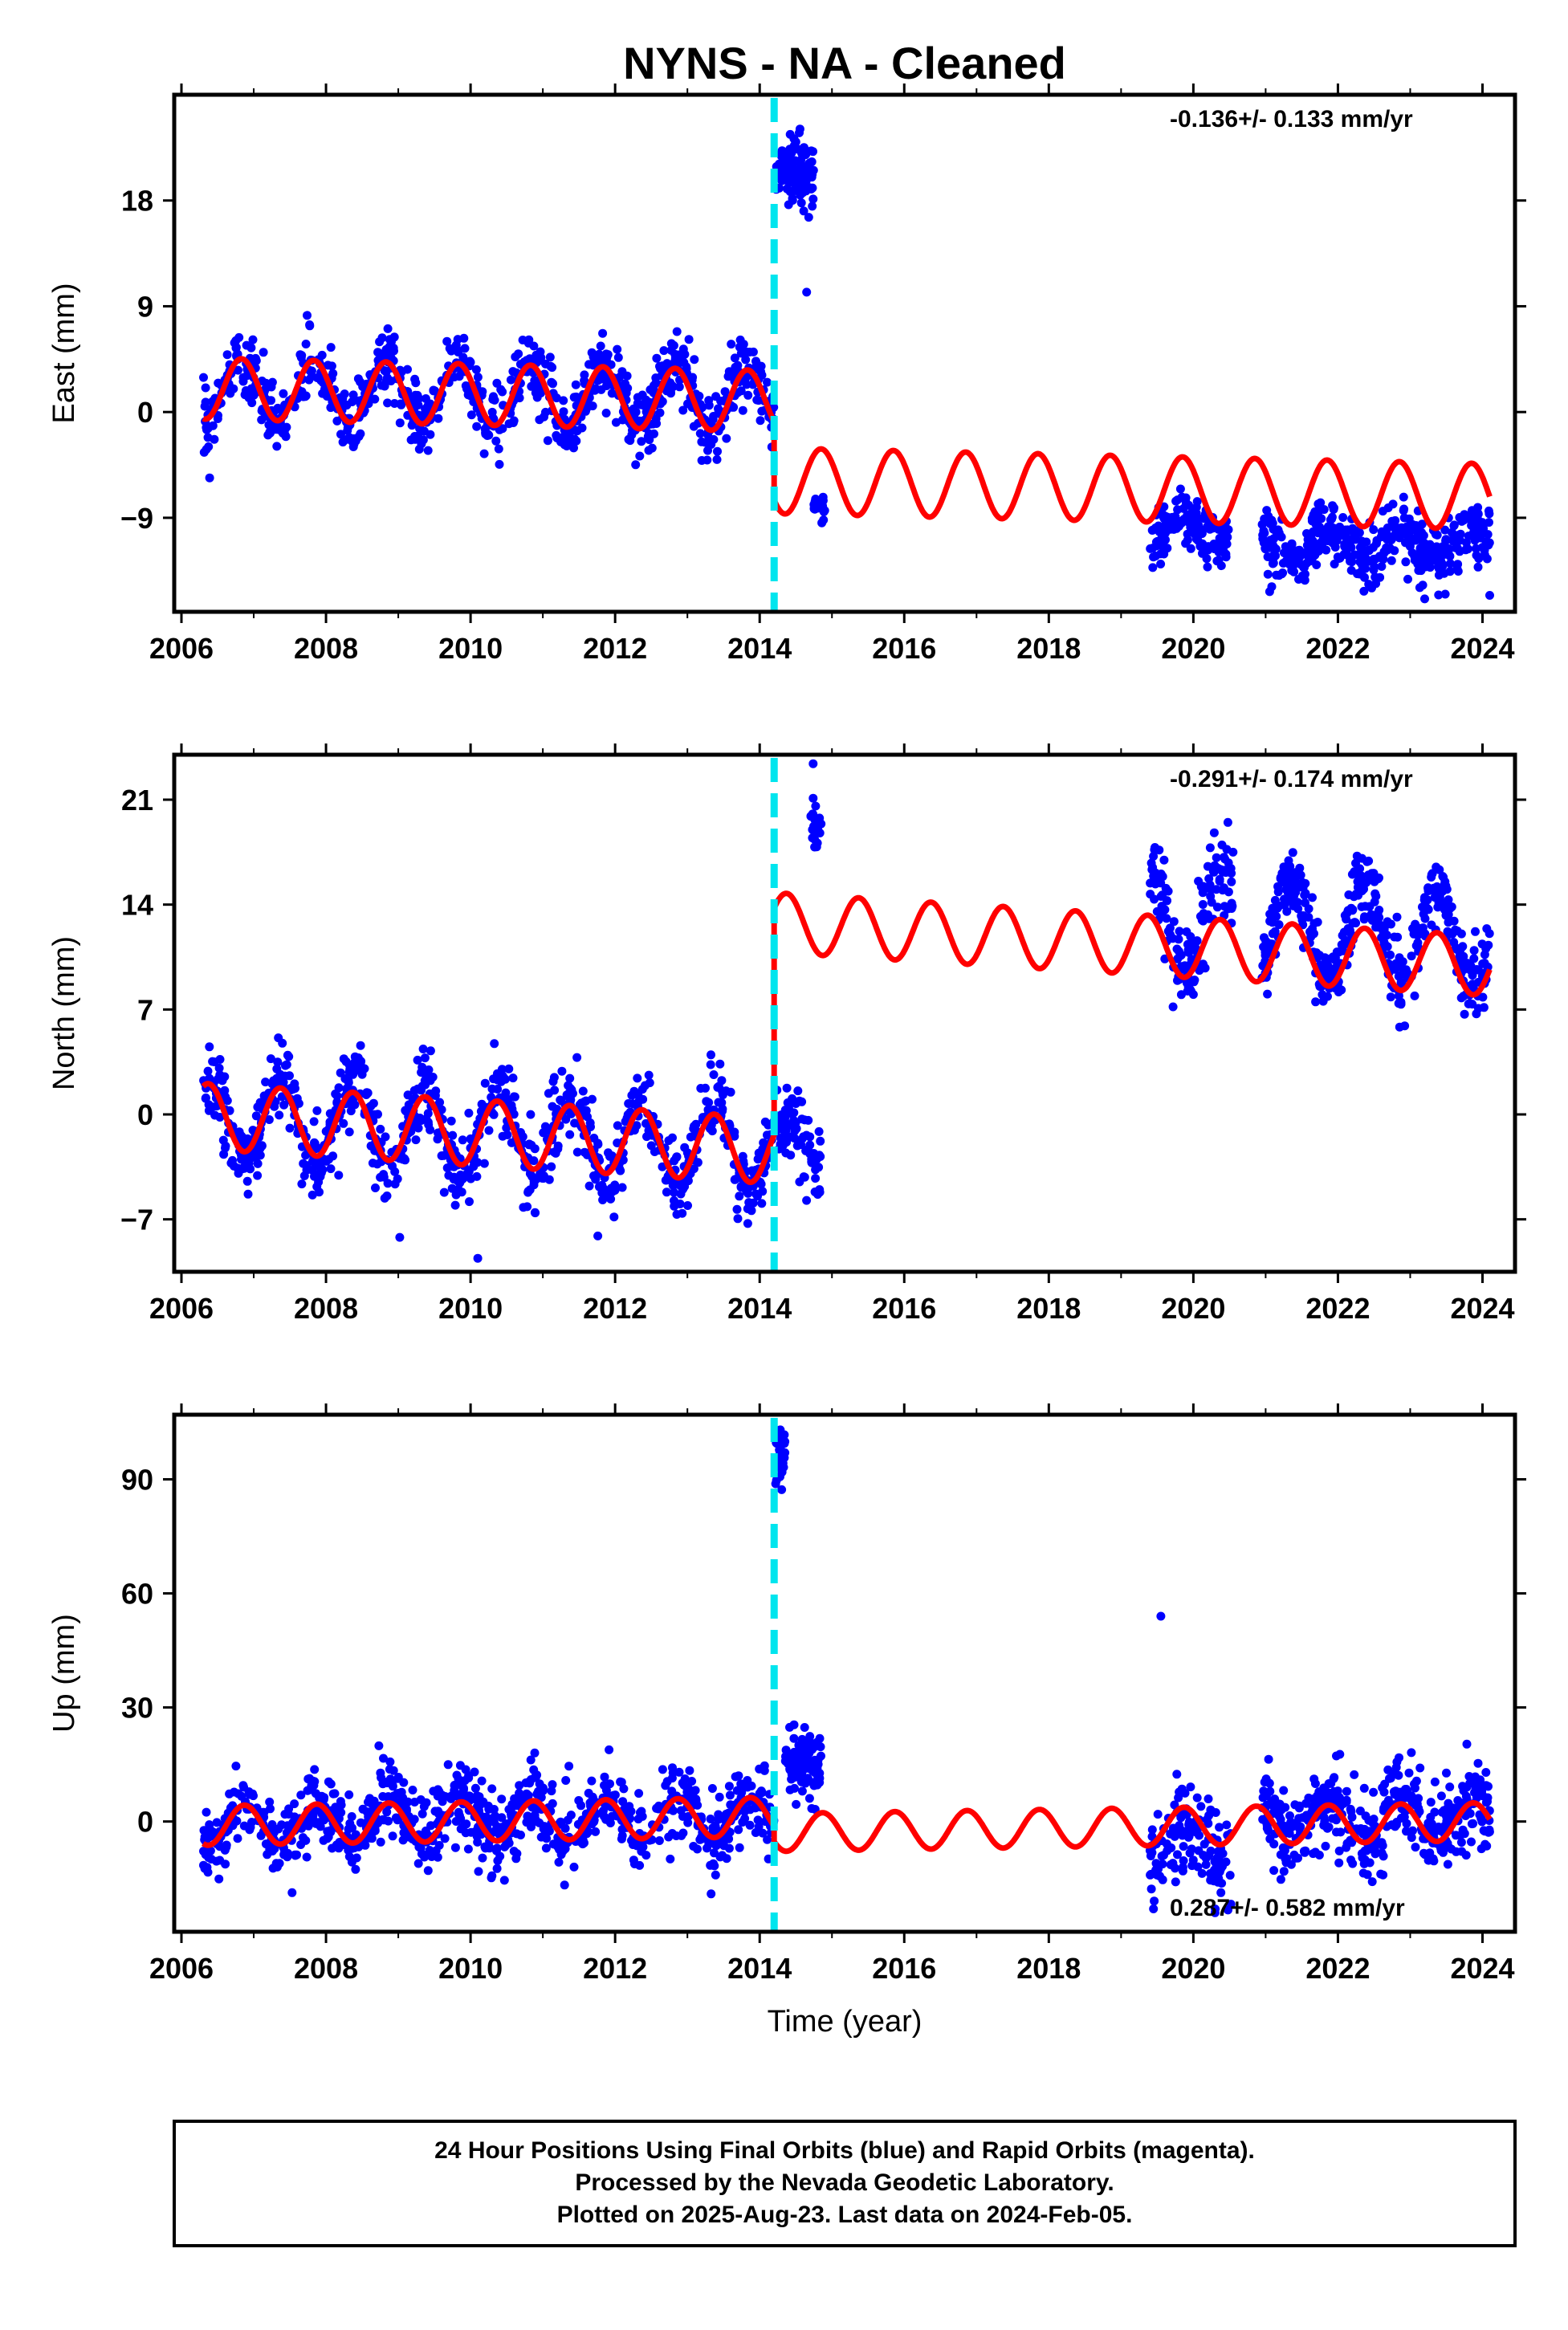 This screenshot has width=1568, height=2330. Describe the element at coordinates (470, 1308) in the screenshot. I see `x-tick-label: 2010` at that location.